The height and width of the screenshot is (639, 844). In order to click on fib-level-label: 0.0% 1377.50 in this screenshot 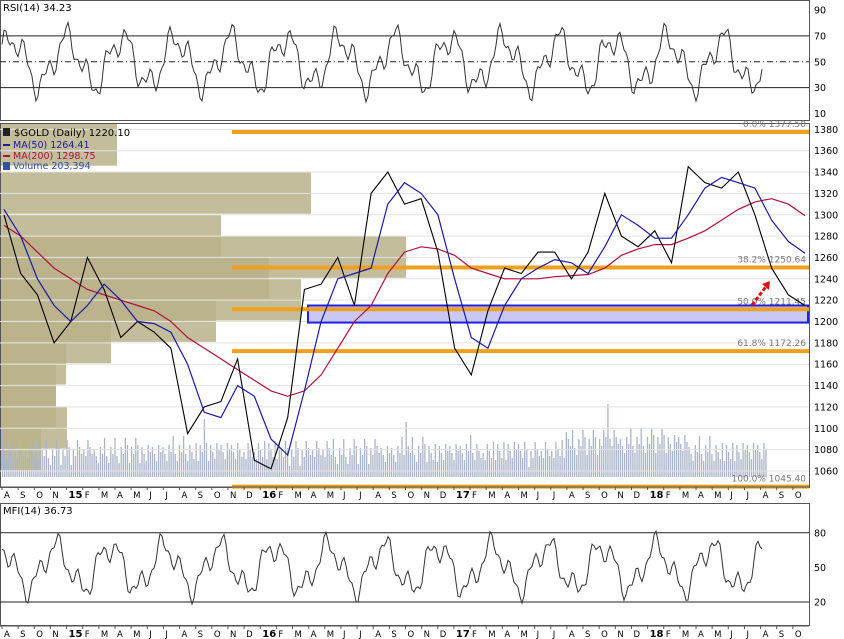, I will do `click(774, 125)`.